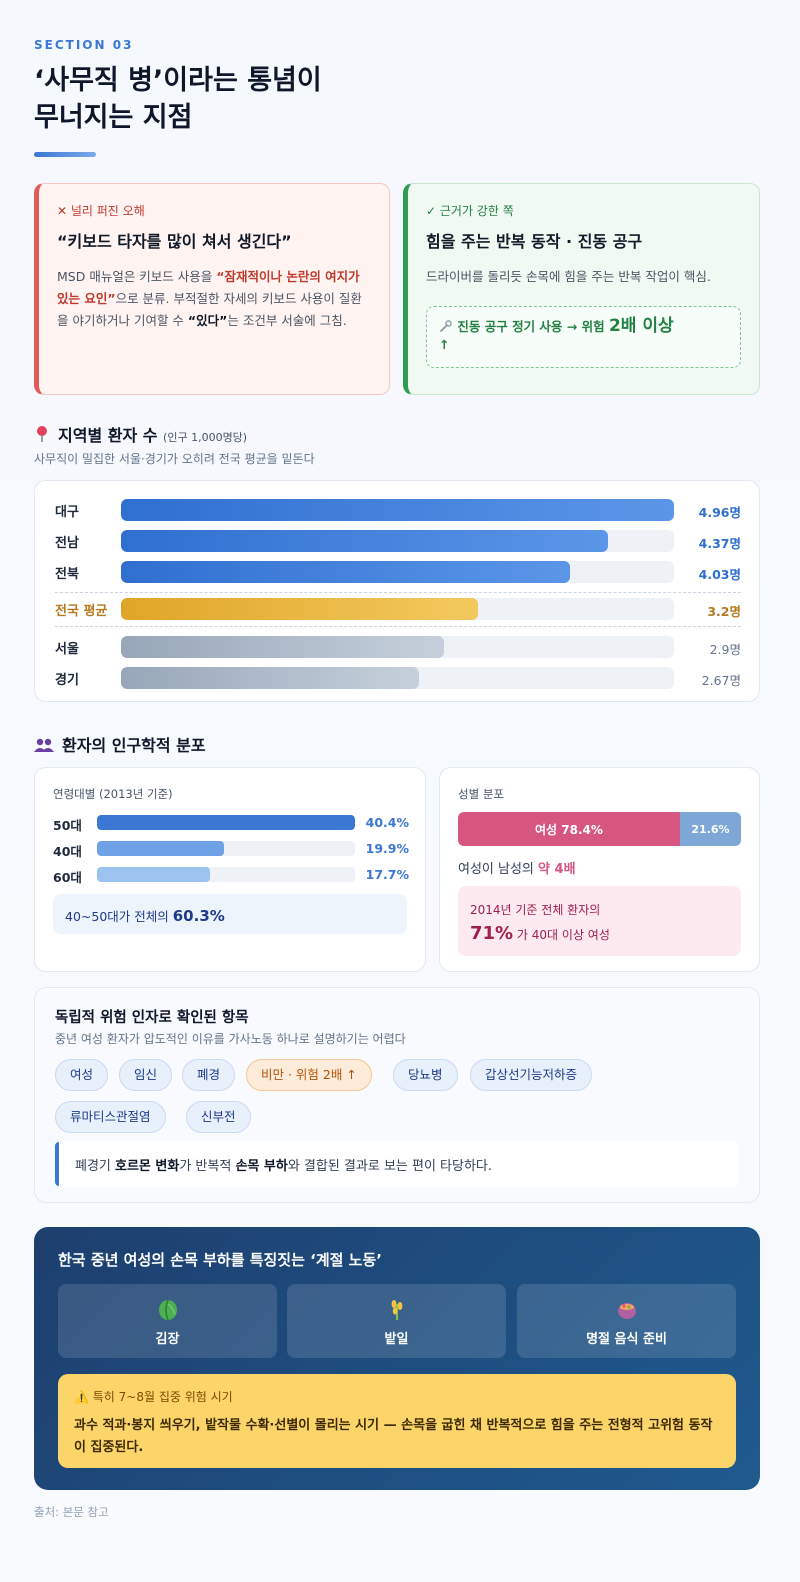  Describe the element at coordinates (425, 1075) in the screenshot. I see `risk-pill: 당뇨병` at that location.